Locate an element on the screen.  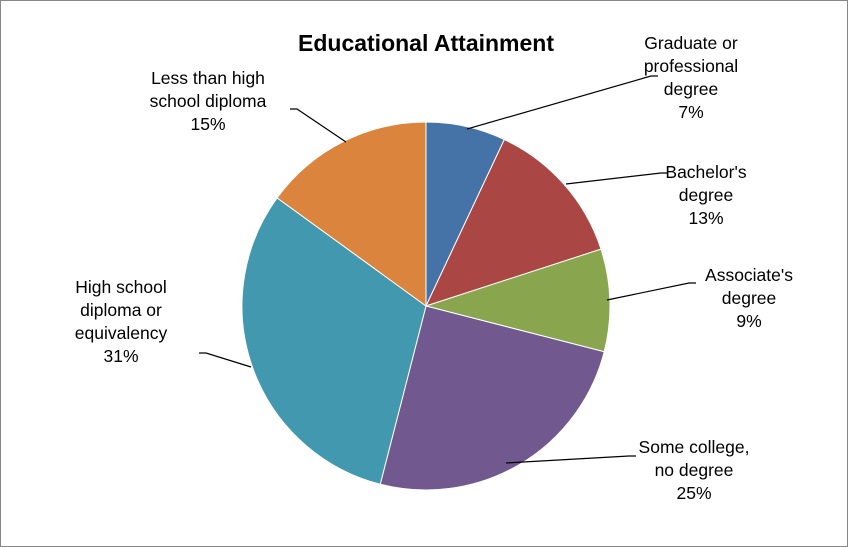
slice-label: Bachelor's degree 13% is located at coordinates (705, 195).